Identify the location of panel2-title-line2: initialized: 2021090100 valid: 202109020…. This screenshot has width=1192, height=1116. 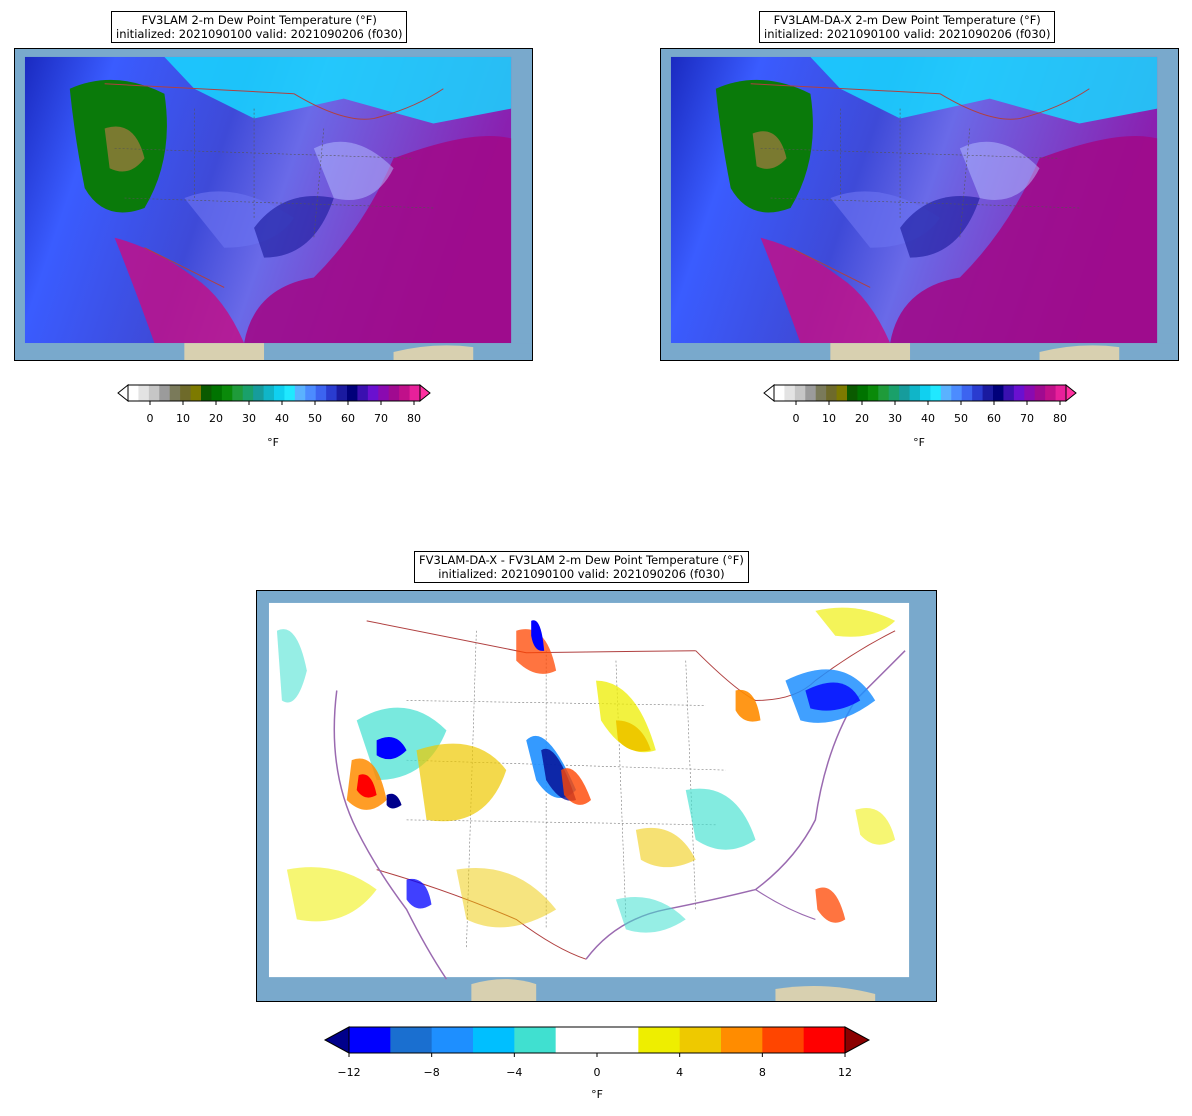
(907, 34).